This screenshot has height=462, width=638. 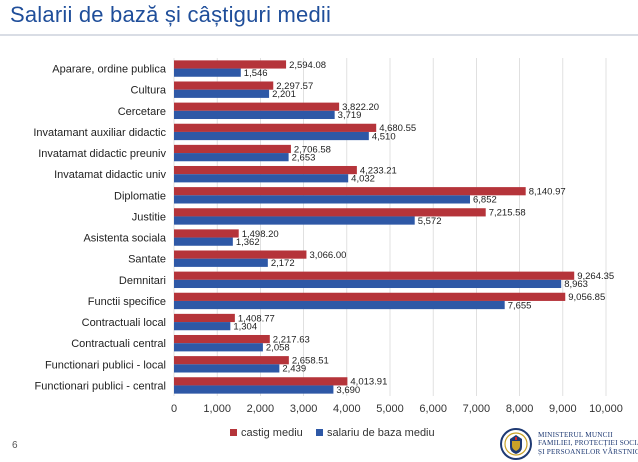 What do you see at coordinates (105, 365) in the screenshot?
I see `category-label: Functionari publici - local` at bounding box center [105, 365].